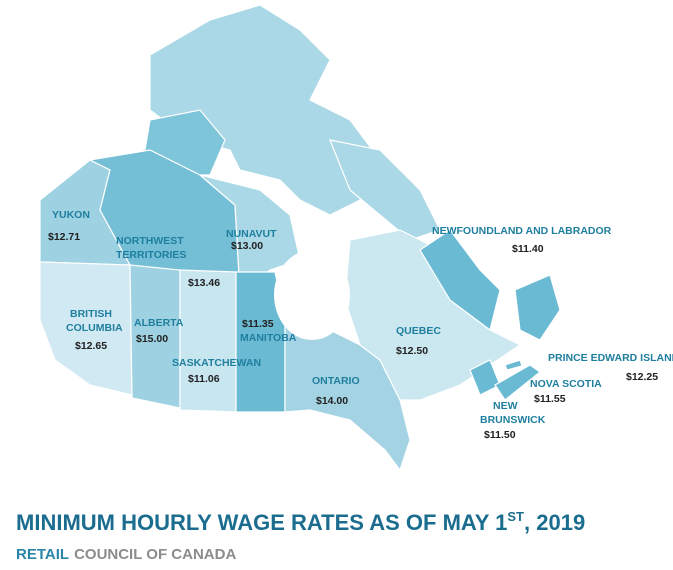  I want to click on province-name: QUEBEC, so click(418, 331).